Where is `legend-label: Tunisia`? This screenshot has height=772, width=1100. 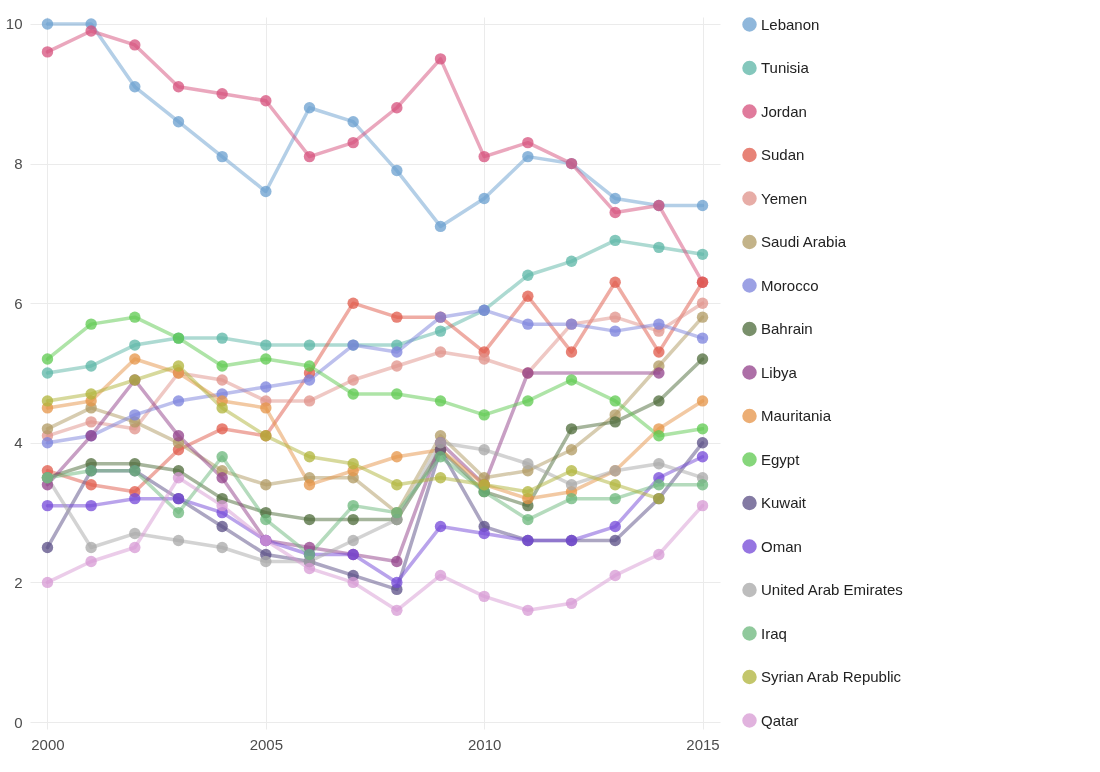
legend-label: Tunisia is located at coordinates (785, 67).